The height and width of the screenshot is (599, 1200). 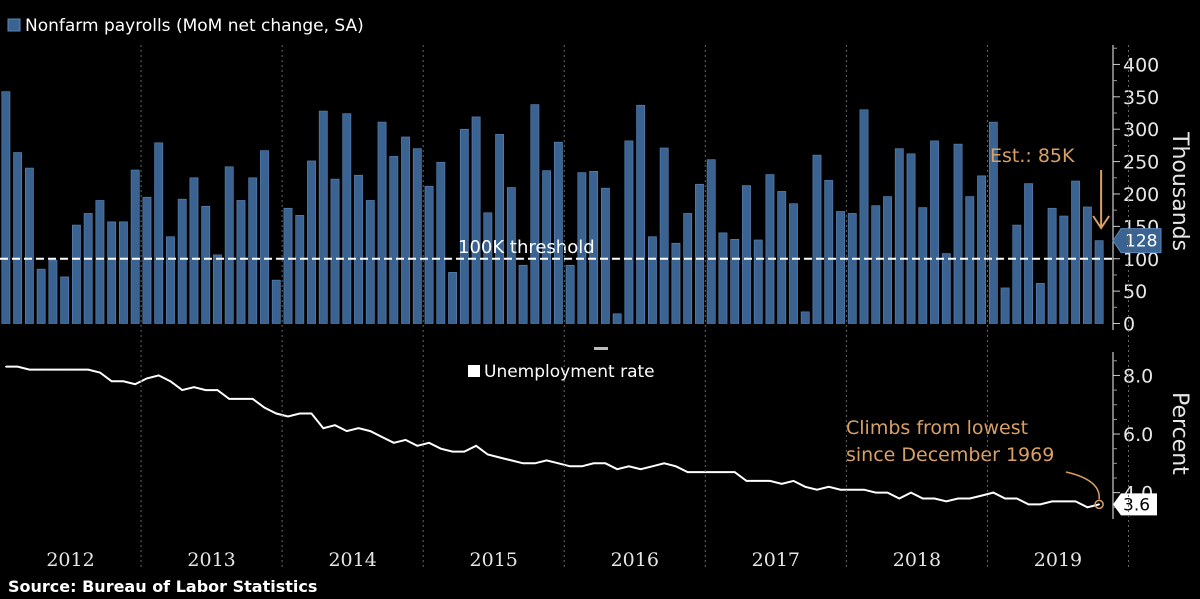 I want to click on x-tick-label-year: 2019, so click(x=1058, y=560).